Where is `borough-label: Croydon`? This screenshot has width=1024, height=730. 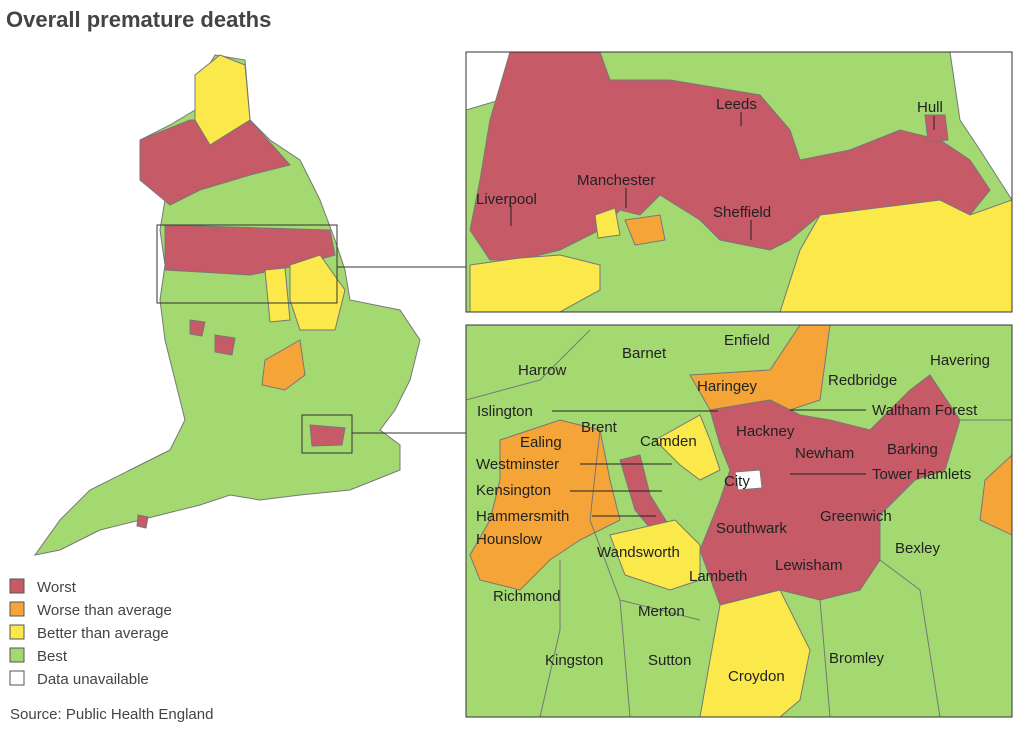 borough-label: Croydon is located at coordinates (756, 676).